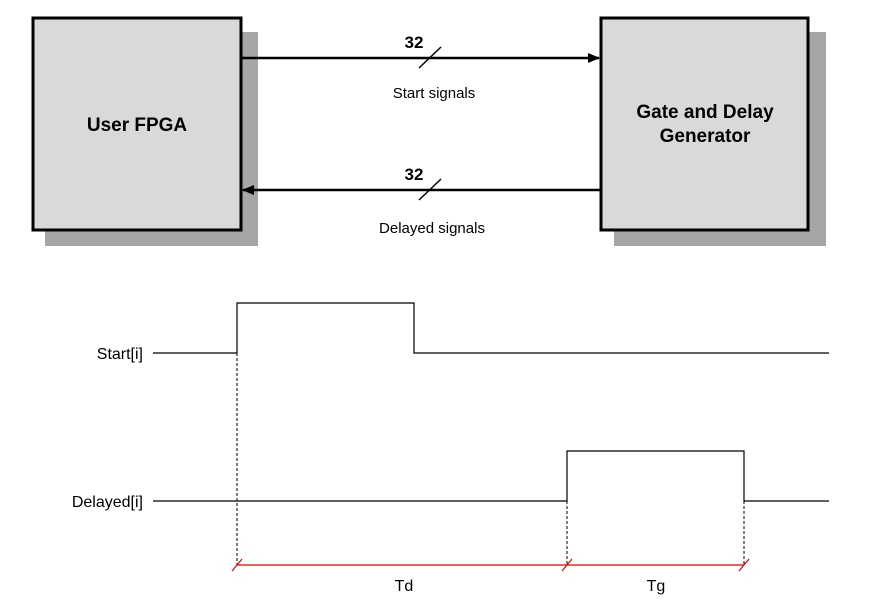  I want to click on start-bus-slash, so click(430, 57).